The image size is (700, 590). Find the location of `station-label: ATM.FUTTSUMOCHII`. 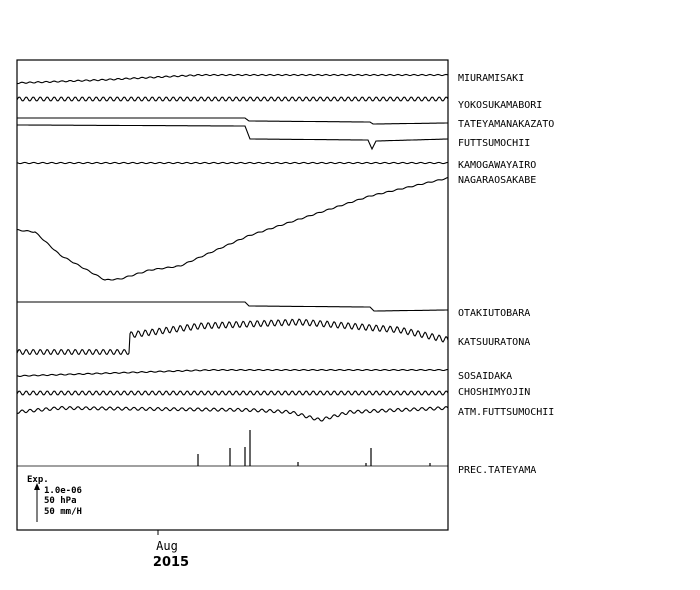

station-label: ATM.FUTTSUMOCHII is located at coordinates (506, 412).